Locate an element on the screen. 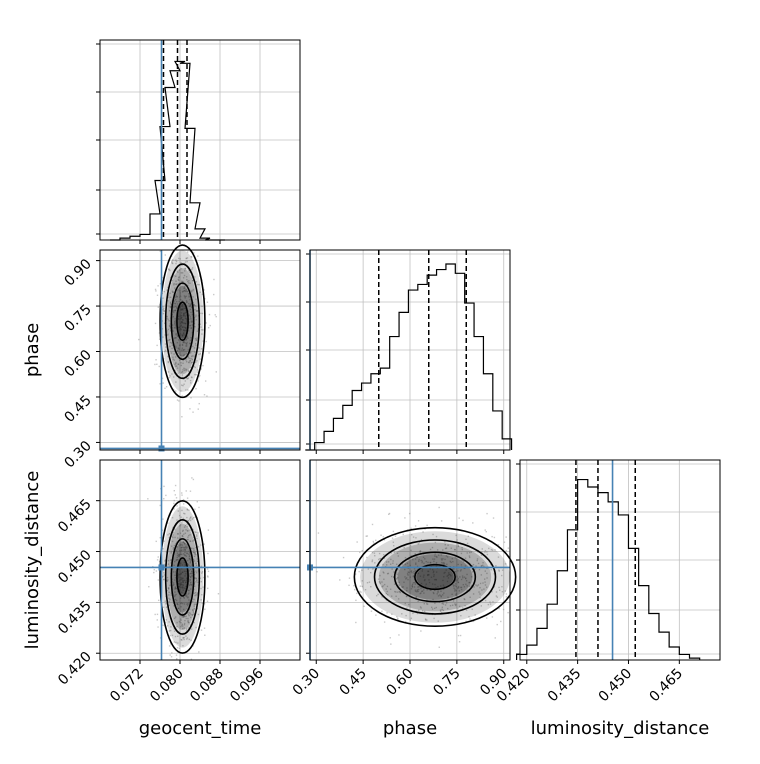 The height and width of the screenshot is (764, 760). ytick-label-phase-2: 0.60 is located at coordinates (77, 363).